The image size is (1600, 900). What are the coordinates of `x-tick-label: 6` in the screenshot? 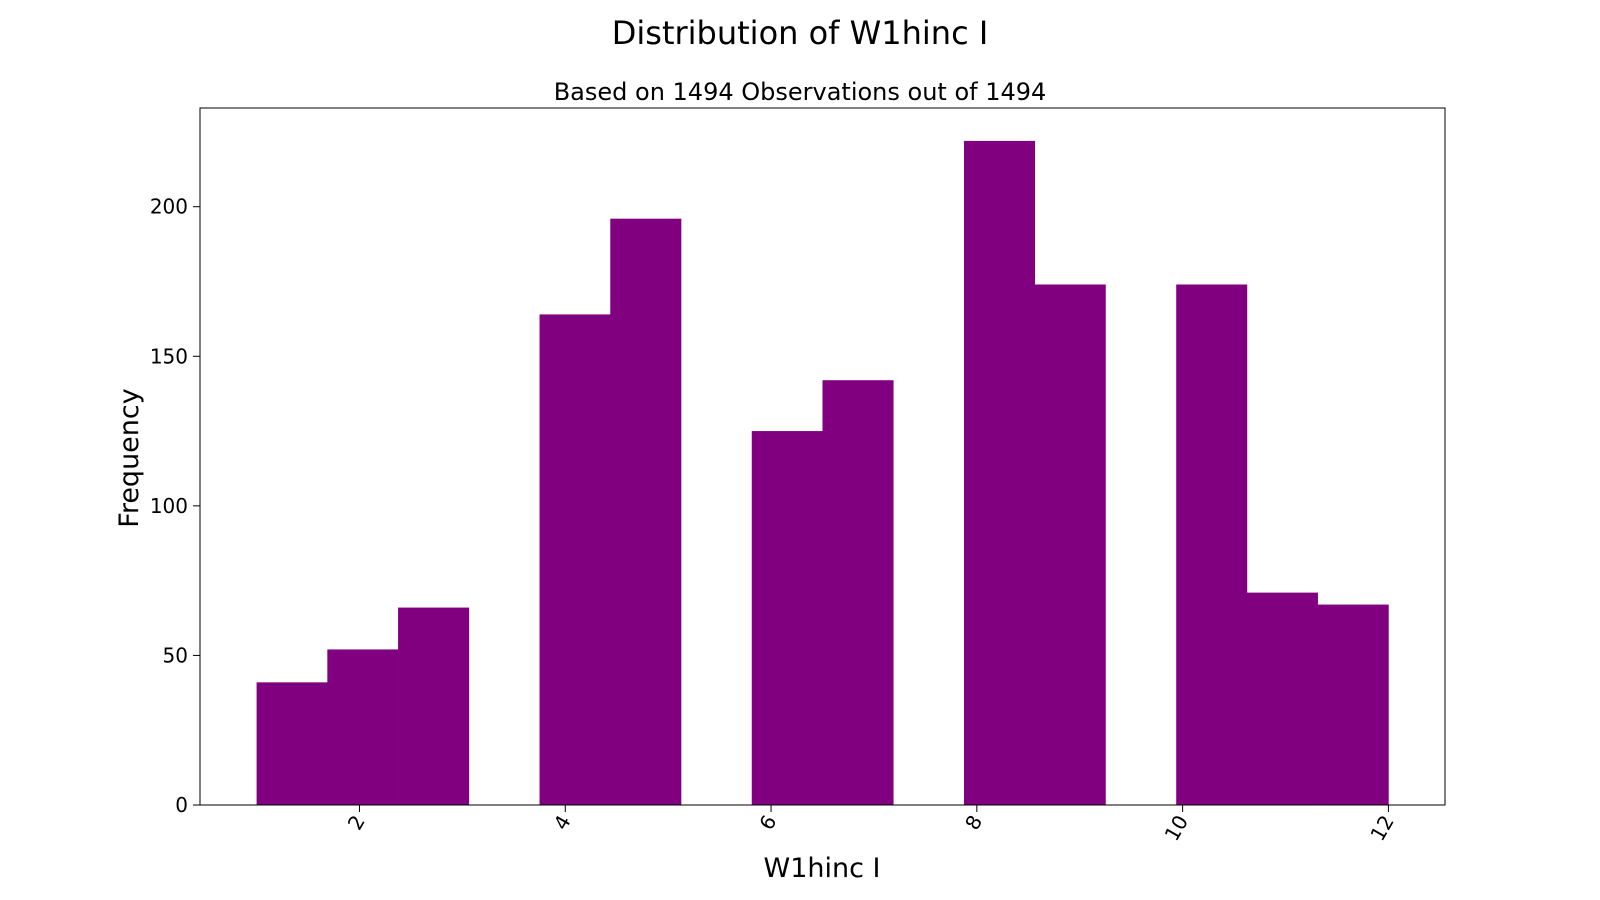 It's located at (767, 822).